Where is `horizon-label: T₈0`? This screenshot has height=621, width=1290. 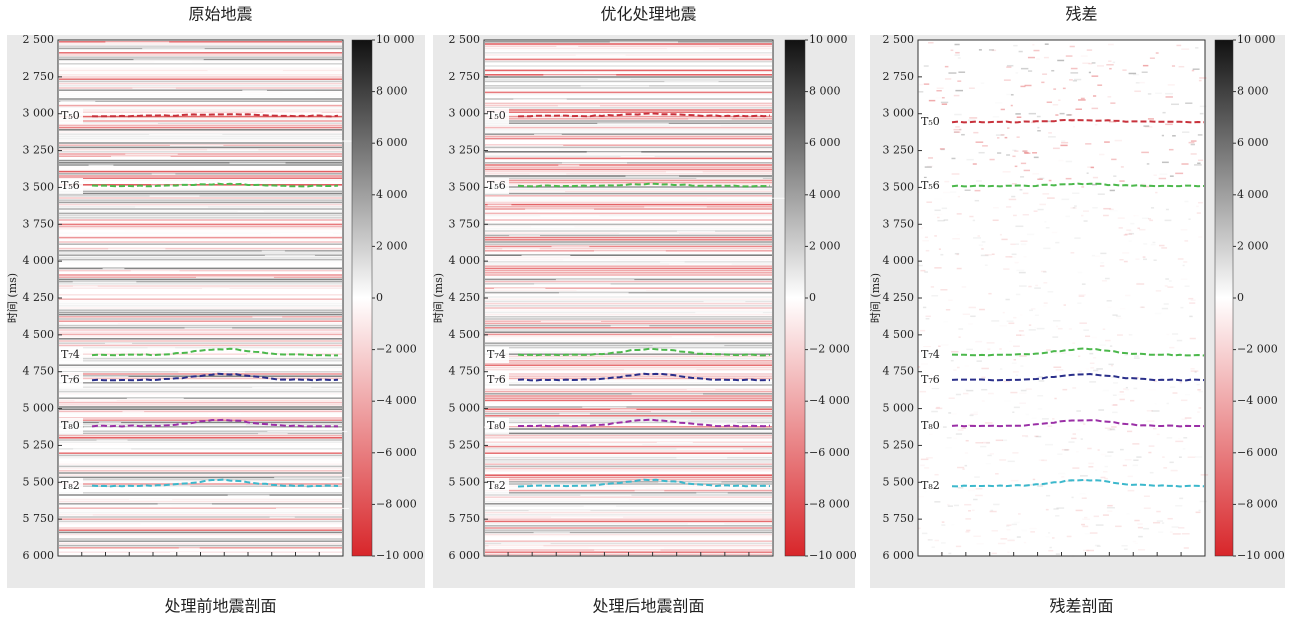
horizon-label: T₈0 is located at coordinates (496, 425).